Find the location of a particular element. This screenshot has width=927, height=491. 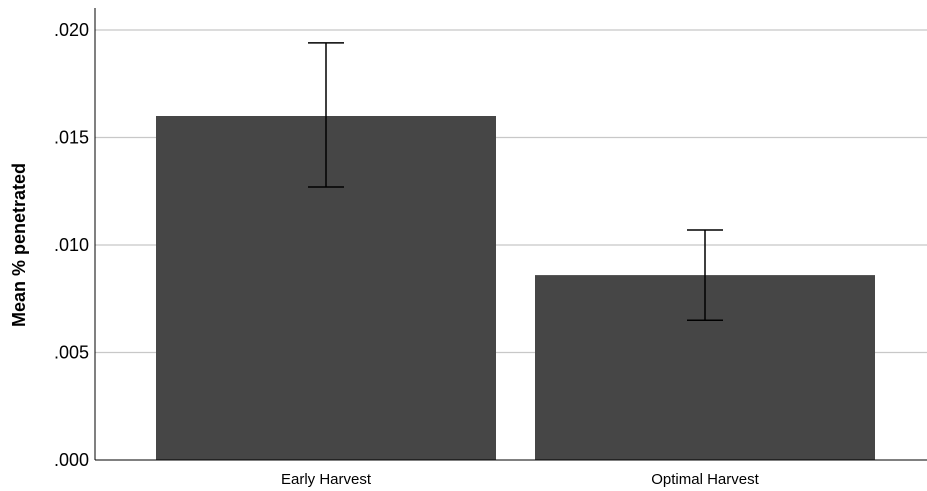

y-tick-label: .010 is located at coordinates (71, 245).